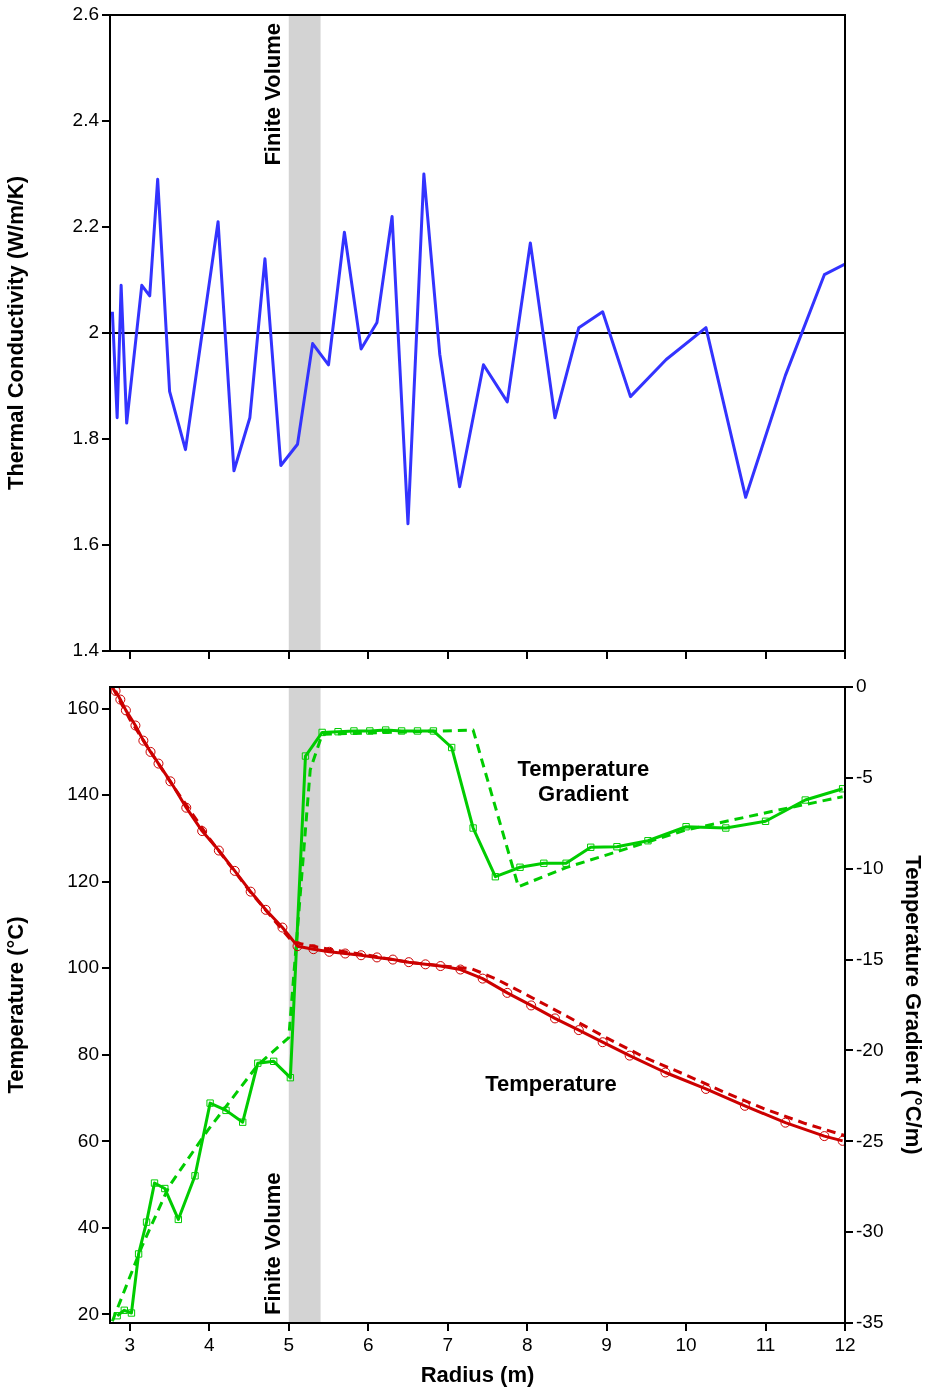  Describe the element at coordinates (88, 1053) in the screenshot. I see `y-tick-label: 80` at that location.